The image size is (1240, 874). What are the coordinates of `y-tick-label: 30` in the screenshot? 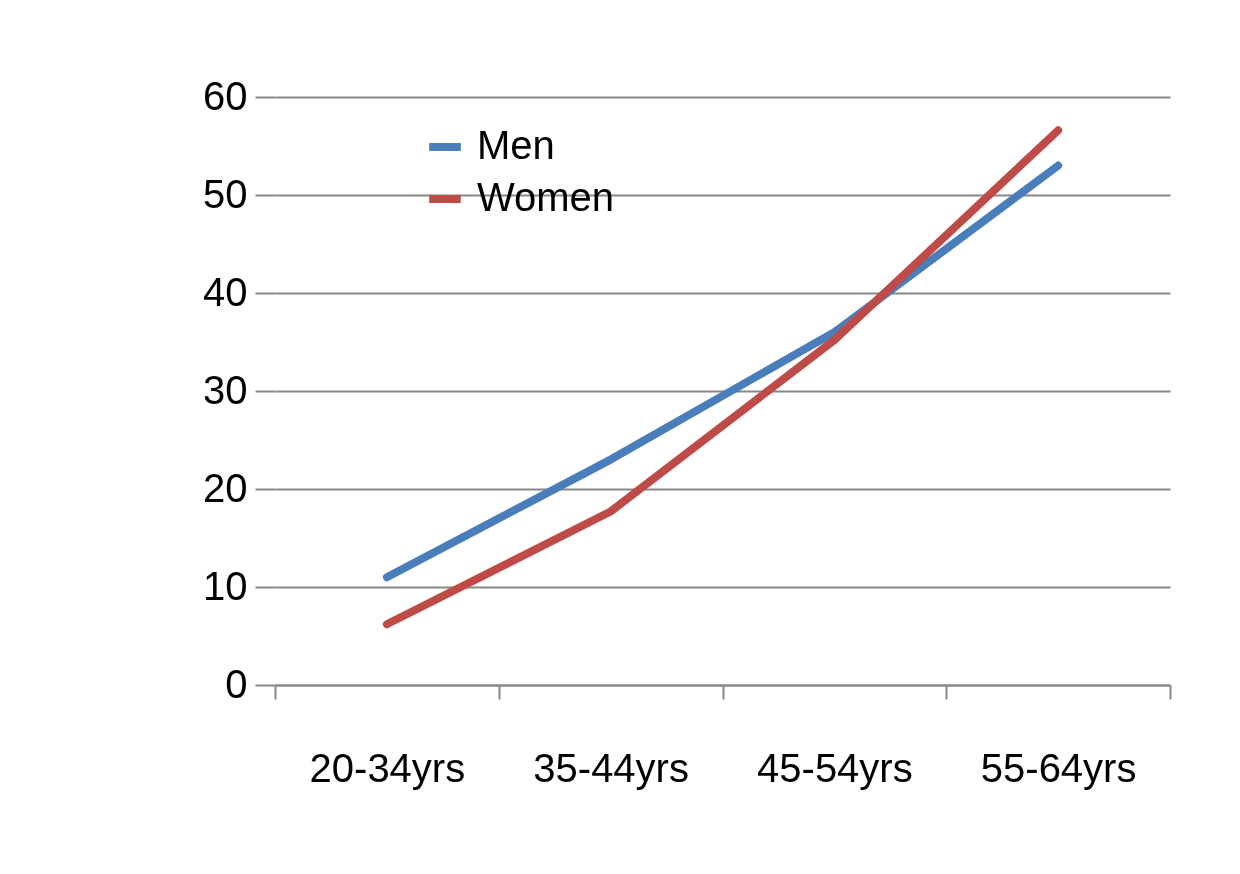 It's located at (225, 389).